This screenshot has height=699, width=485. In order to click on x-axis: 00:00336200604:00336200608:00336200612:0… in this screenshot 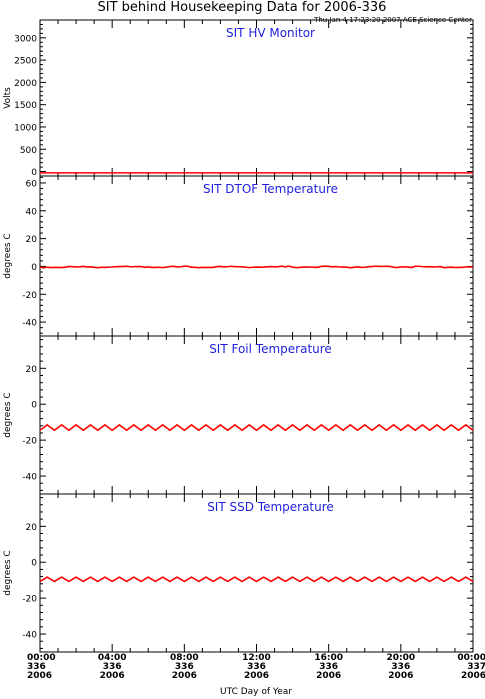, I will do `click(256, 667)`.